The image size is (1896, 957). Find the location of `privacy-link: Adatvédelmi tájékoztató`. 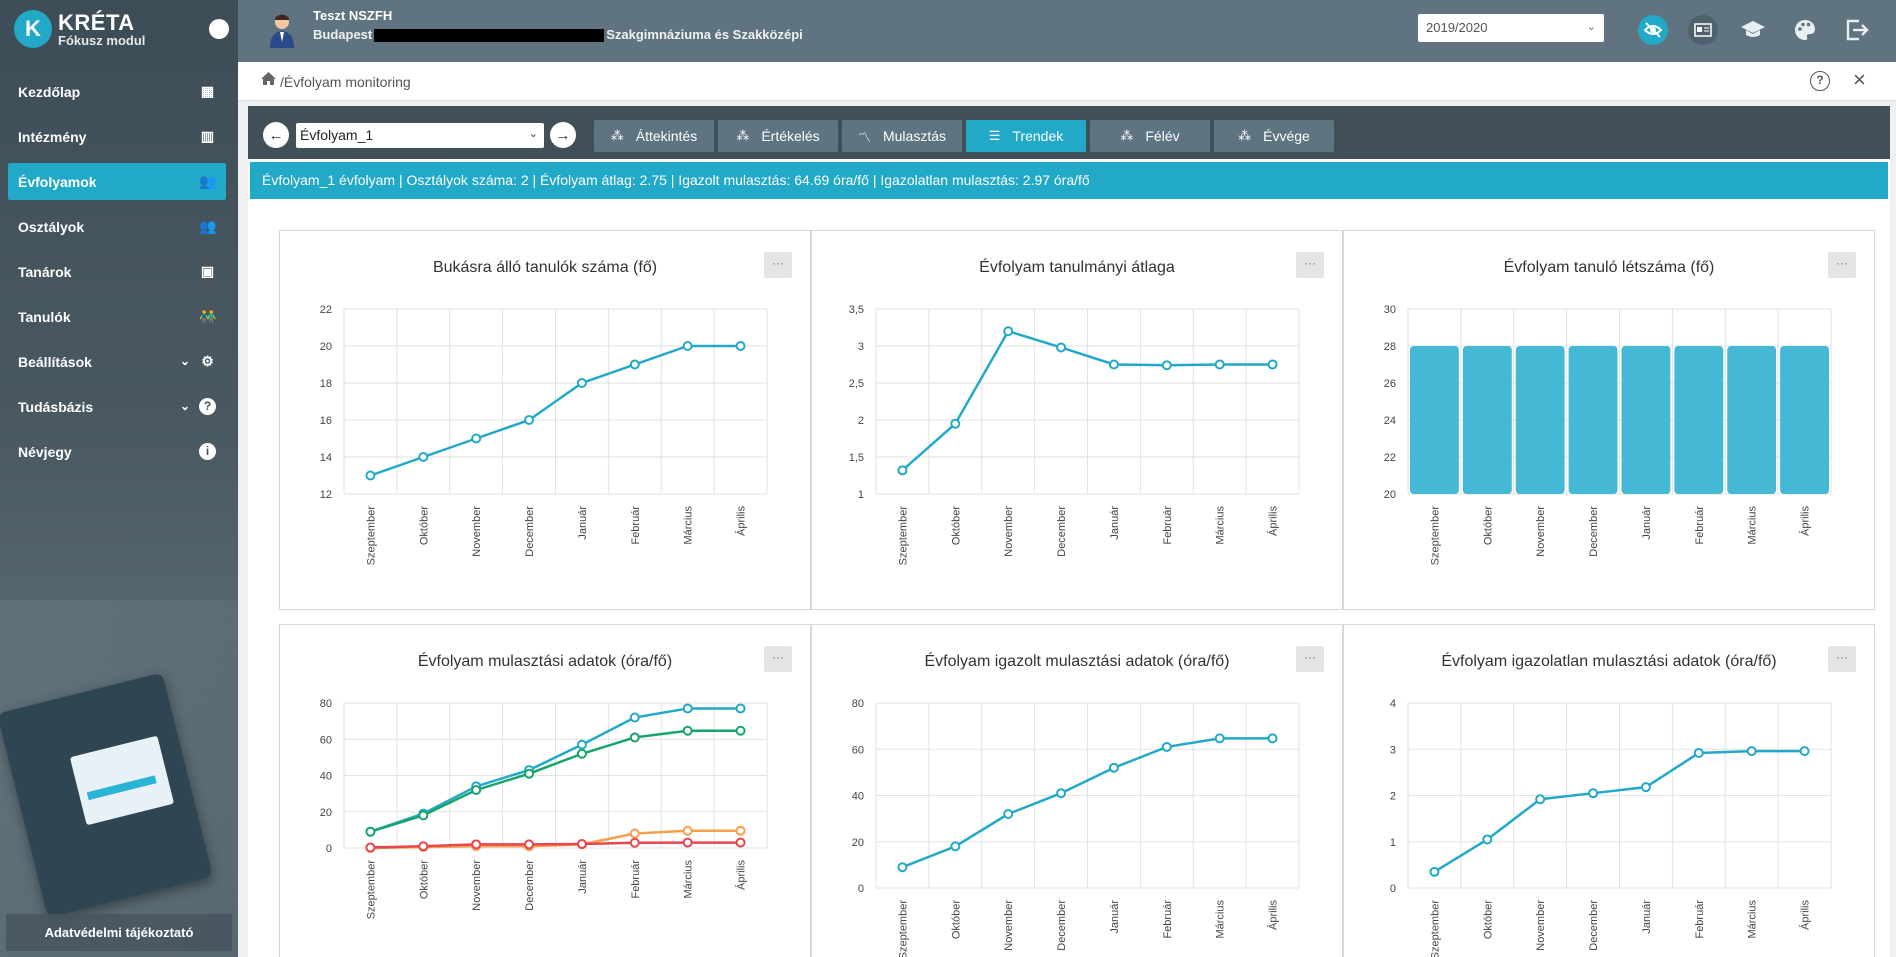

privacy-link: Adatvédelmi tájékoztató is located at coordinates (119, 932).